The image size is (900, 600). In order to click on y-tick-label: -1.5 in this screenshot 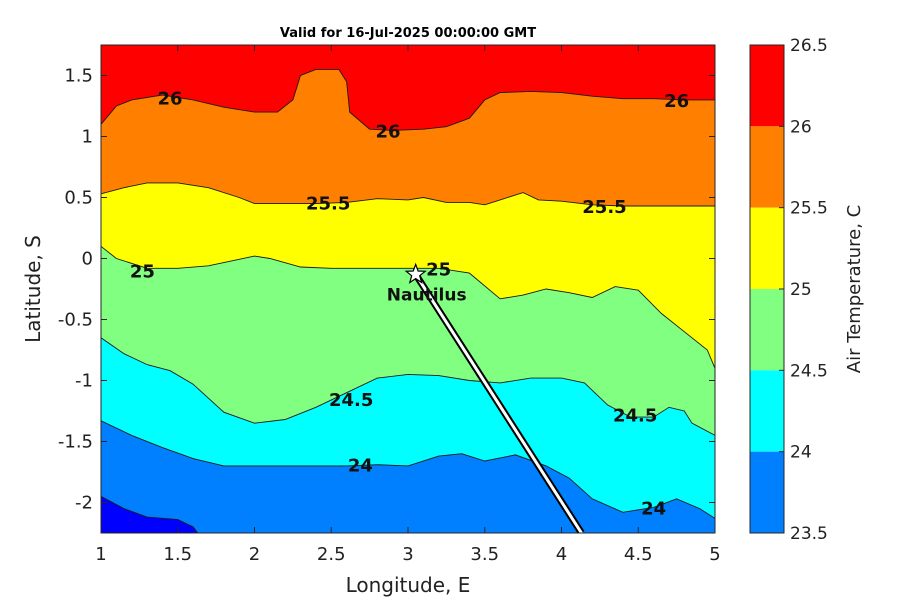, I will do `click(75, 442)`.